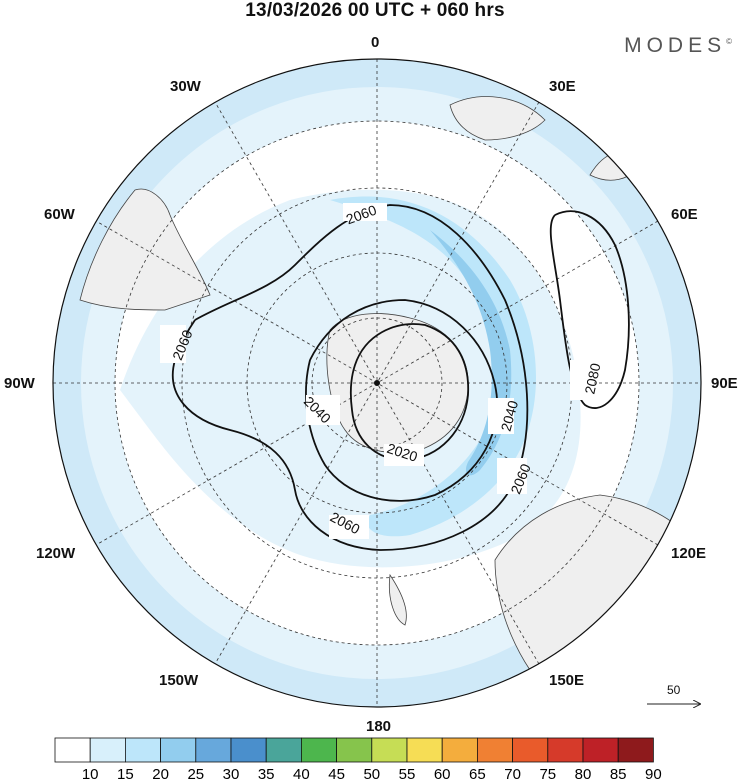  Describe the element at coordinates (442, 774) in the screenshot. I see `colorbar-tick-label: 60` at that location.